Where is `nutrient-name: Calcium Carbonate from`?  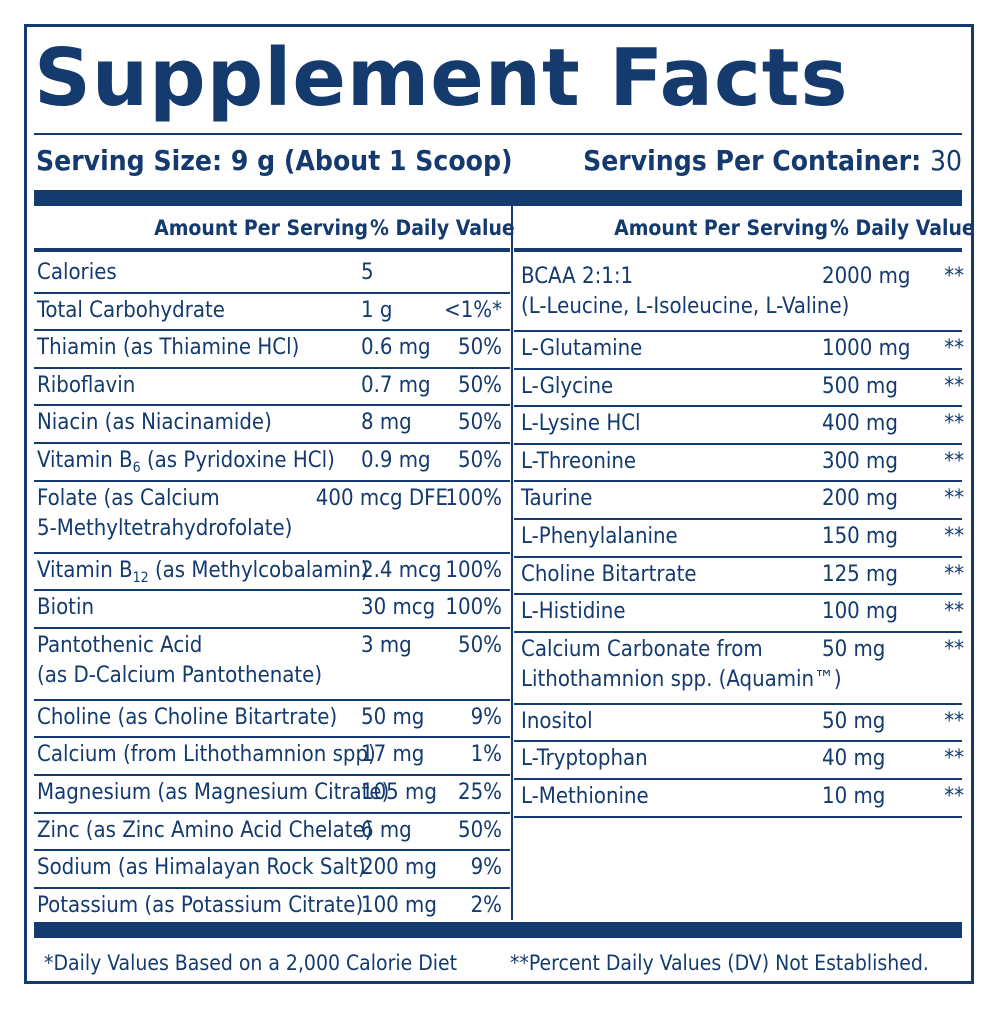
nutrient-name: Calcium Carbonate from is located at coordinates (642, 649).